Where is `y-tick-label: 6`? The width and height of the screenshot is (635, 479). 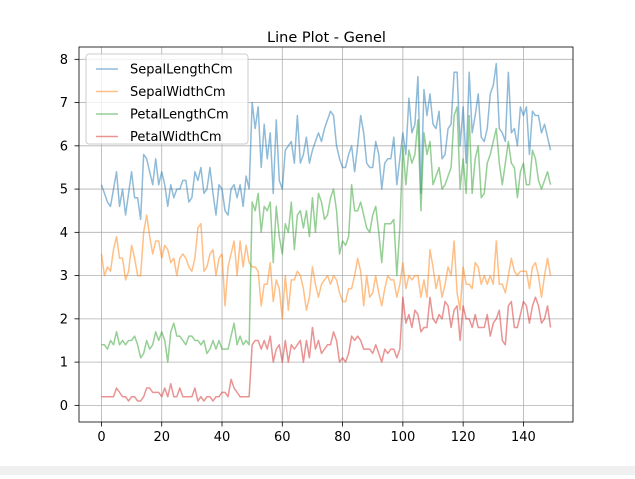 y-tick-label: 6 is located at coordinates (64, 146).